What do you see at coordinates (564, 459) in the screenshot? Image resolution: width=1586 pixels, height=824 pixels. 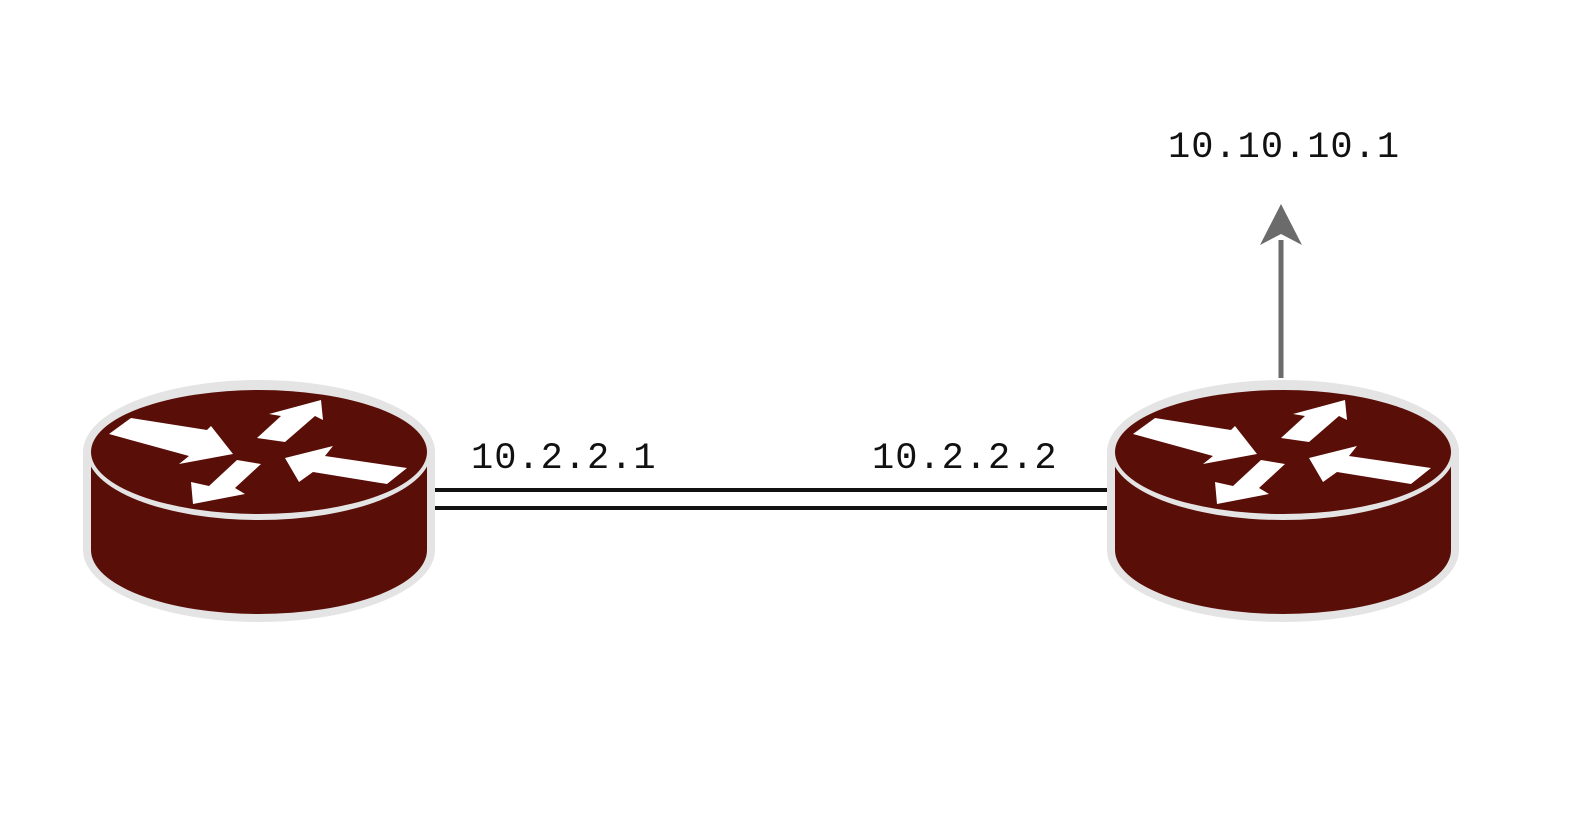 I see `left-interface-ip-label: 10.2.2.1` at bounding box center [564, 459].